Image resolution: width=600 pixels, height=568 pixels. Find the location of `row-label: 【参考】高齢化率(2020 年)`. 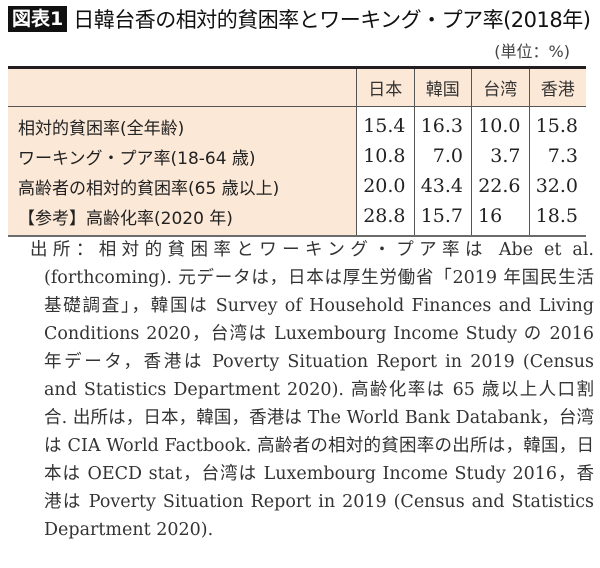

row-label: 【参考】高齢化率(2020 年) is located at coordinates (182, 218).